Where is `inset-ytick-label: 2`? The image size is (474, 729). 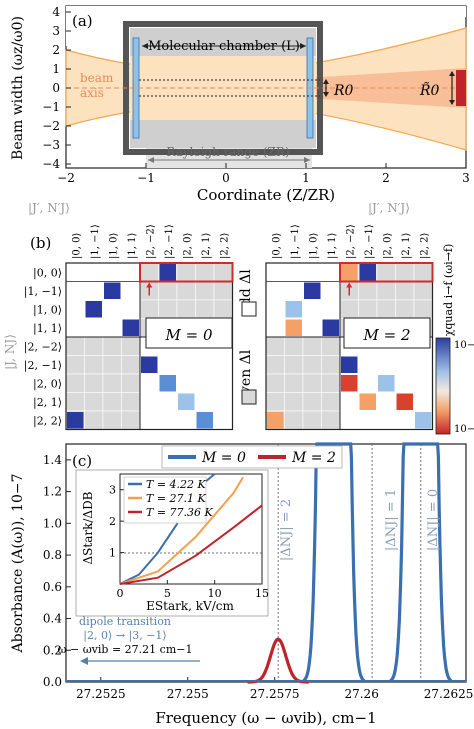
inset-ytick-label: 2 is located at coordinates (112, 521).